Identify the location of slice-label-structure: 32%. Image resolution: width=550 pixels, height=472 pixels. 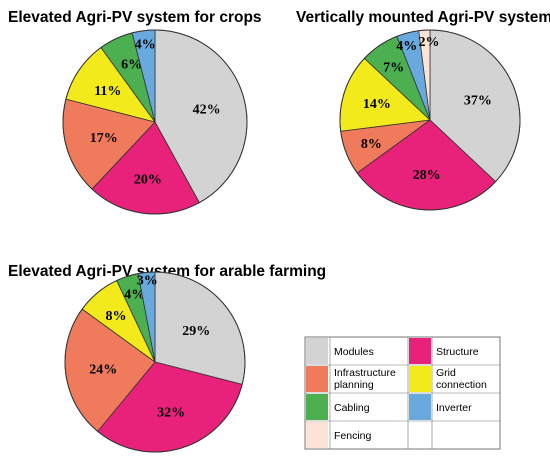
(171, 413).